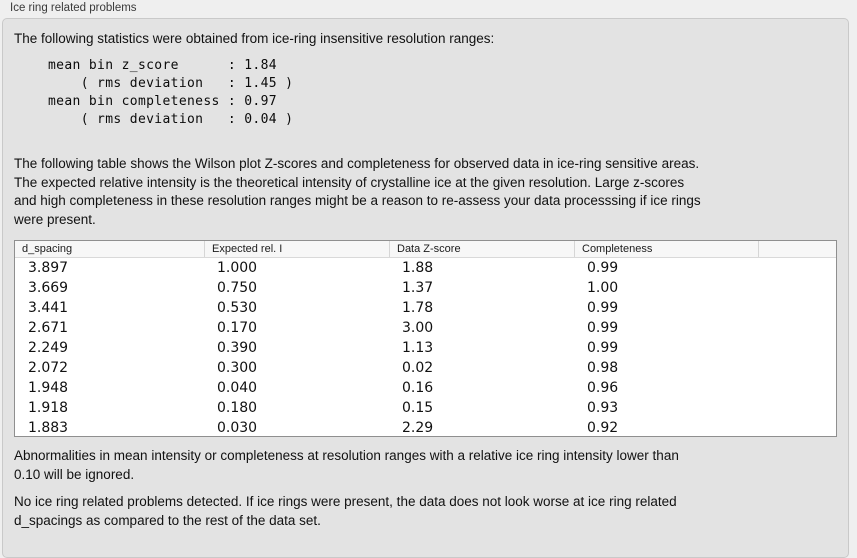 This screenshot has width=857, height=558. I want to click on table-cell: 0.300, so click(237, 368).